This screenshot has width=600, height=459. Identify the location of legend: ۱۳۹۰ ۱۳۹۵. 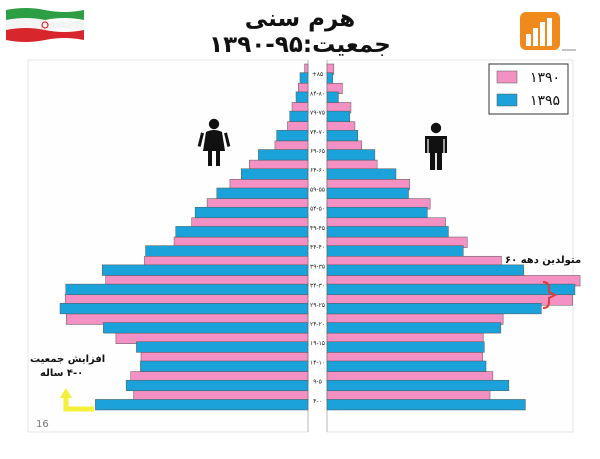
(528, 89).